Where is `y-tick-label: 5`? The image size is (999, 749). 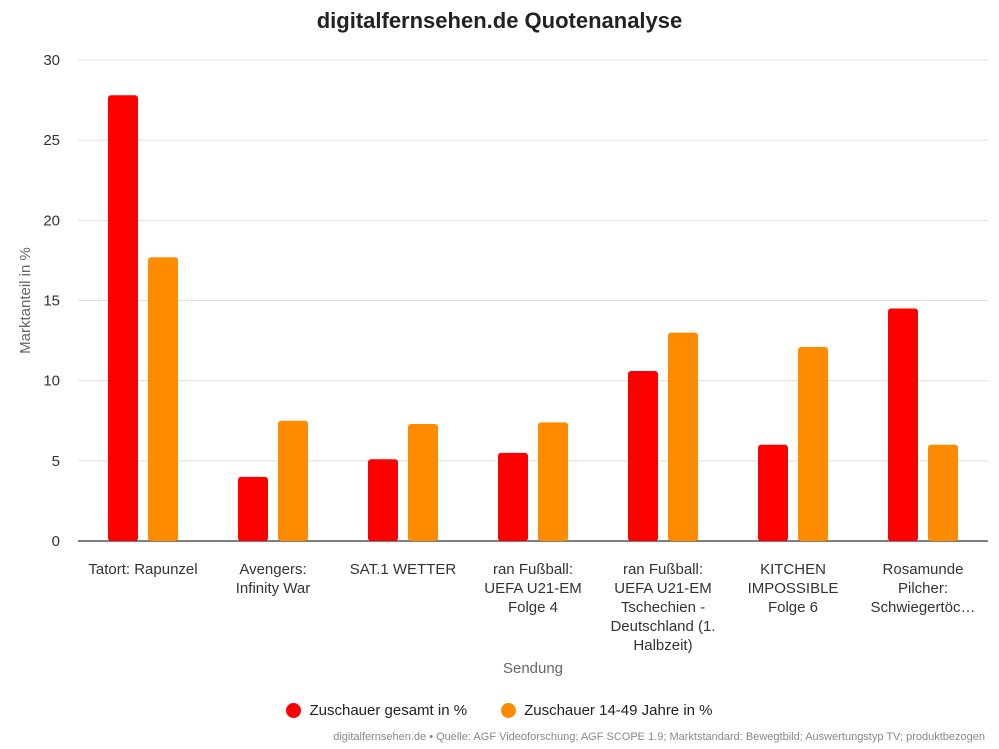 y-tick-label: 5 is located at coordinates (56, 461).